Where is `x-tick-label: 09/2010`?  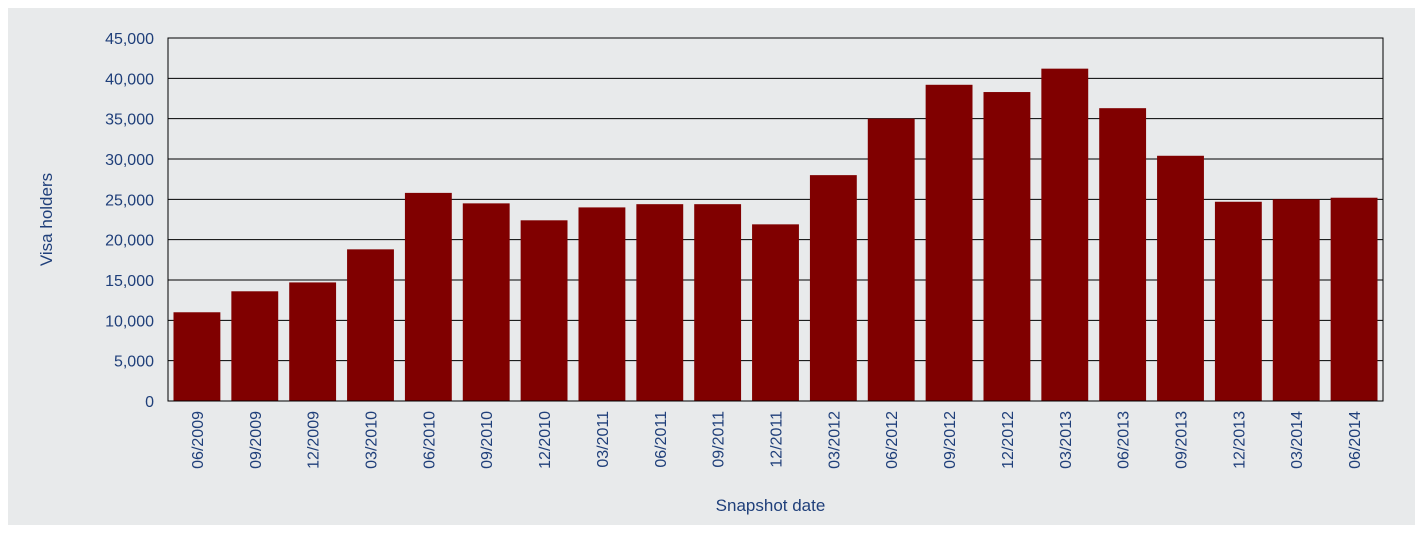
x-tick-label: 09/2010 is located at coordinates (487, 440).